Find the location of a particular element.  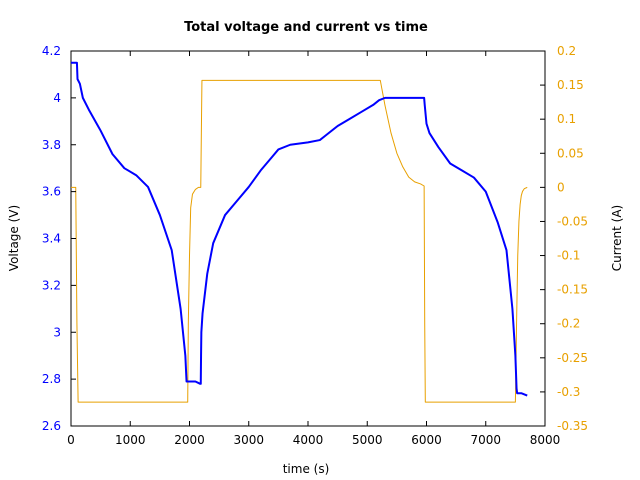

x-axis-label: time (s) is located at coordinates (306, 469).